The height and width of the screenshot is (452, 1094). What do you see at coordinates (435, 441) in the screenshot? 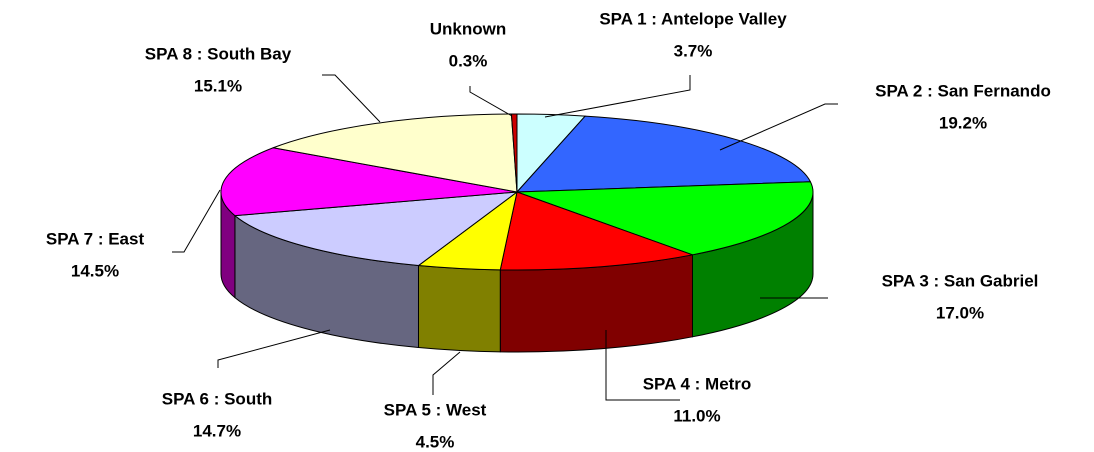
I see `slice-value-label: 4.5%` at bounding box center [435, 441].